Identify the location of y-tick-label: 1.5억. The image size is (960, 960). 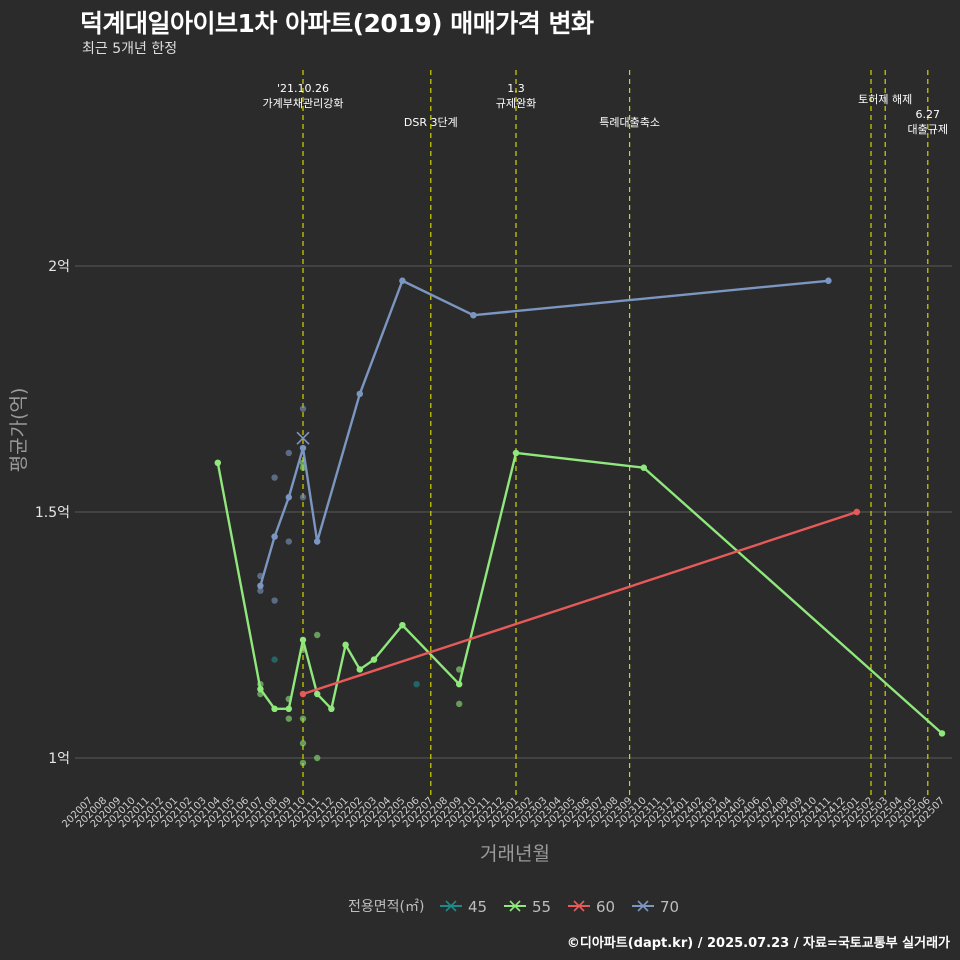
(52, 513).